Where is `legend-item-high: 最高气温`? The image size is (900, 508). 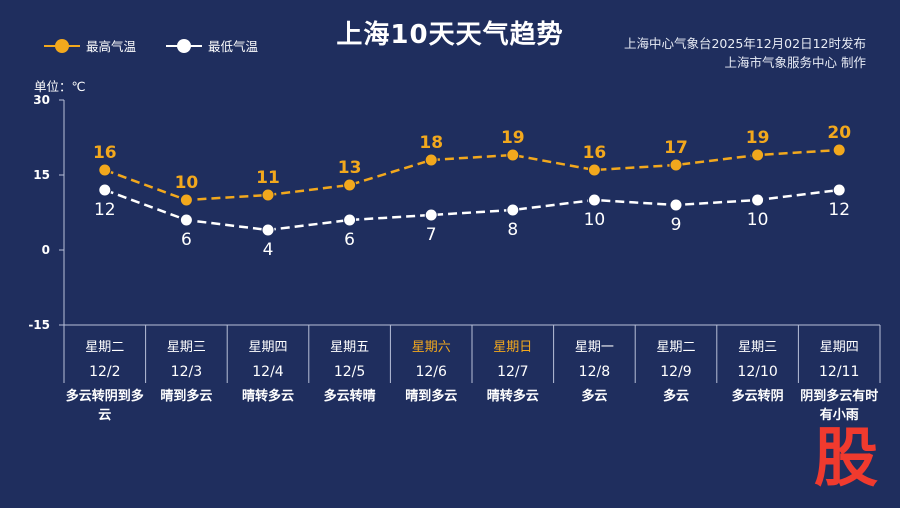
legend-item-high: 最高气温 is located at coordinates (90, 45).